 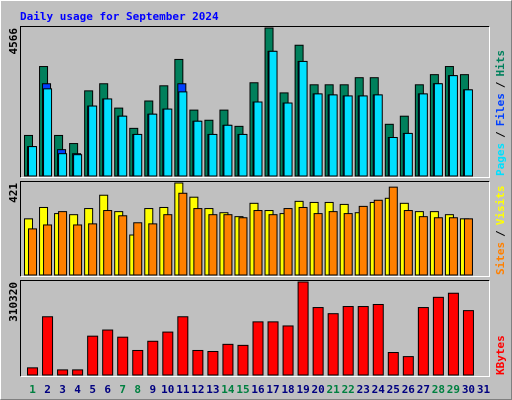 I want to click on x-tick-label: 5, so click(x=92, y=389).